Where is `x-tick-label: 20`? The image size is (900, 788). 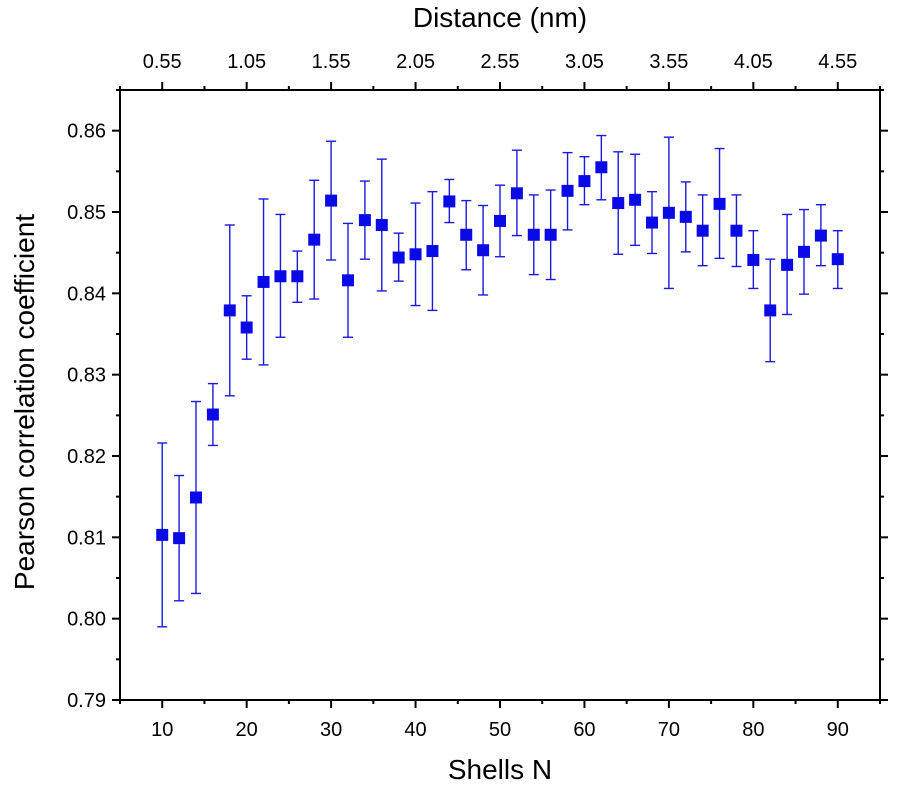
x-tick-label: 20 is located at coordinates (247, 730).